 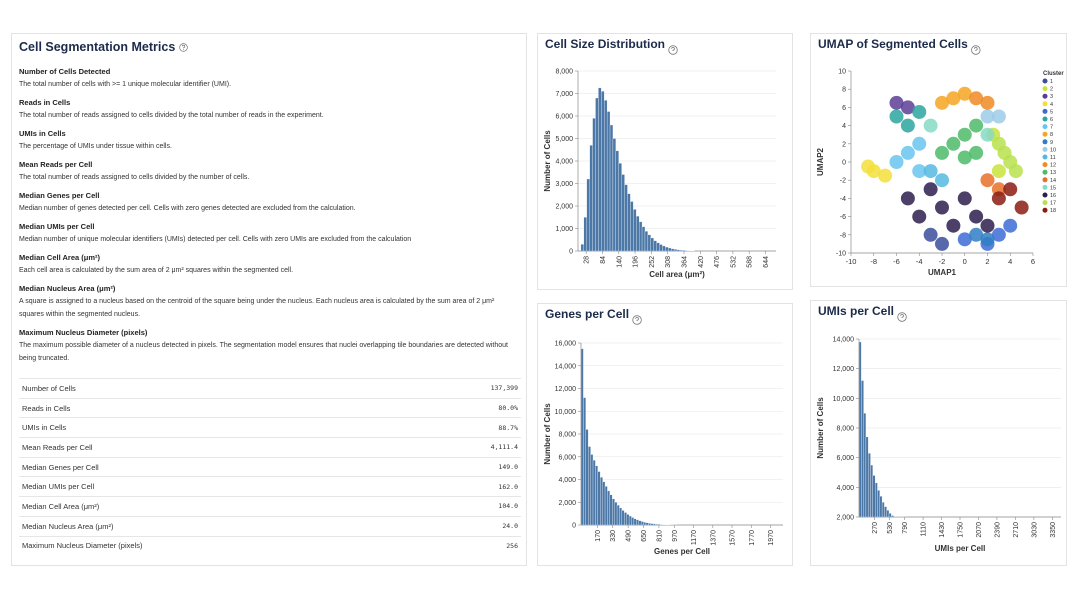 I want to click on table-row: Reads in Cells 80.0%, so click(x=270, y=407).